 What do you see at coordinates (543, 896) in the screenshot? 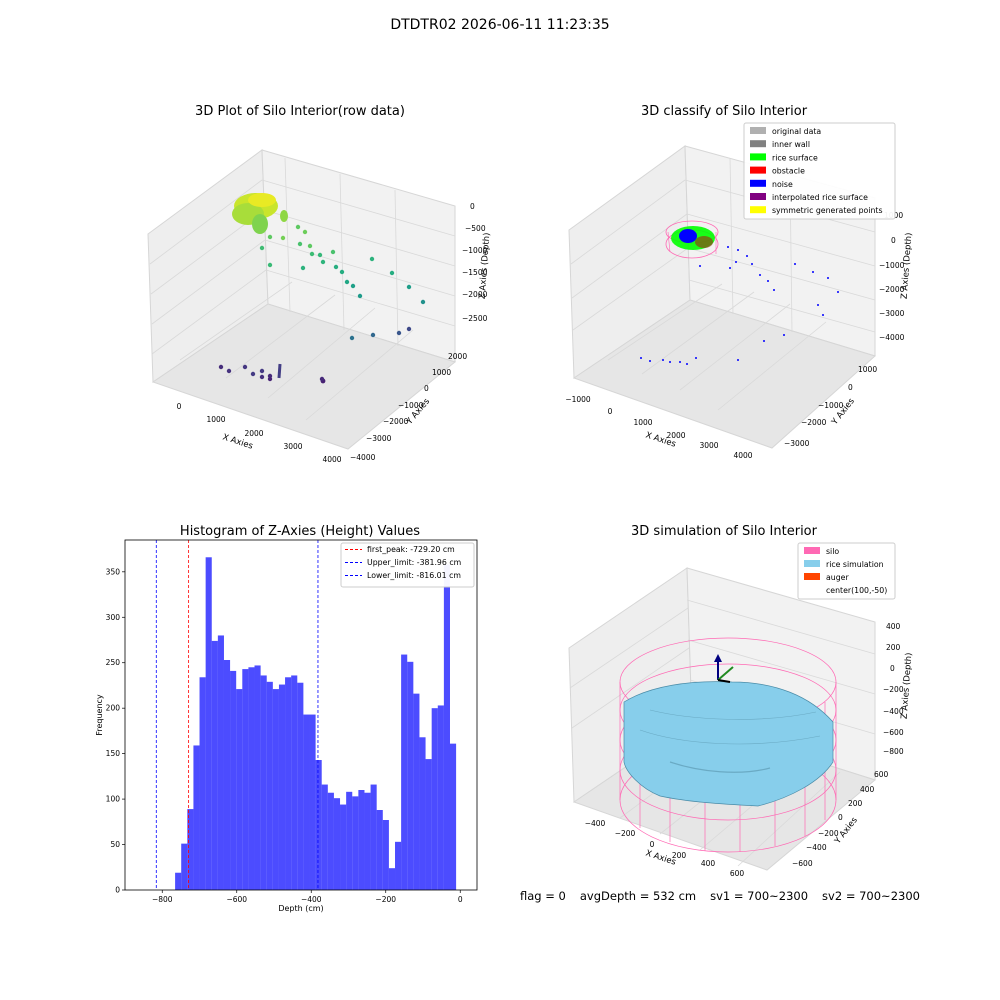
I see `status-flag: flag = 0` at bounding box center [543, 896].